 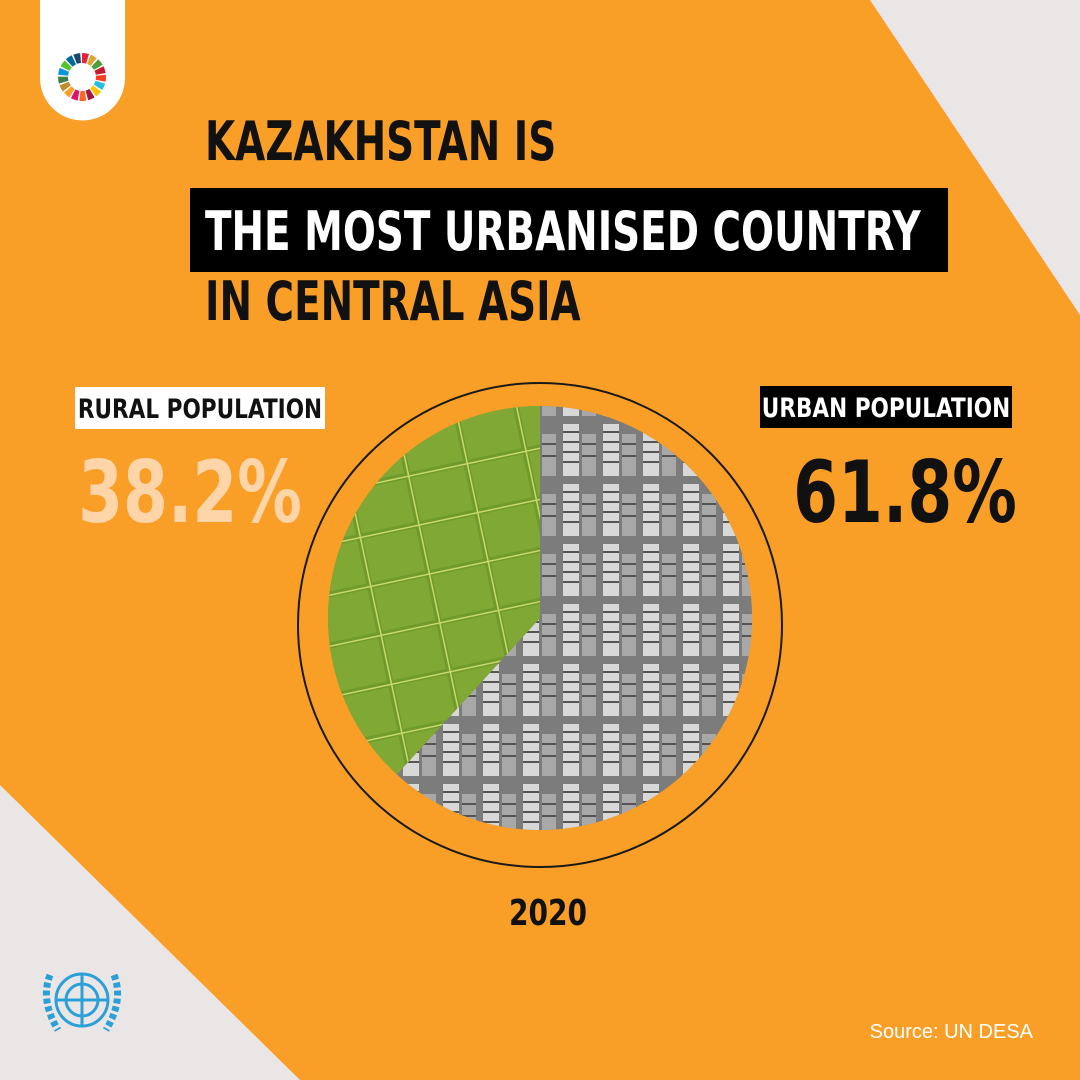 I want to click on source: Source: UN DESA, so click(x=952, y=1032).